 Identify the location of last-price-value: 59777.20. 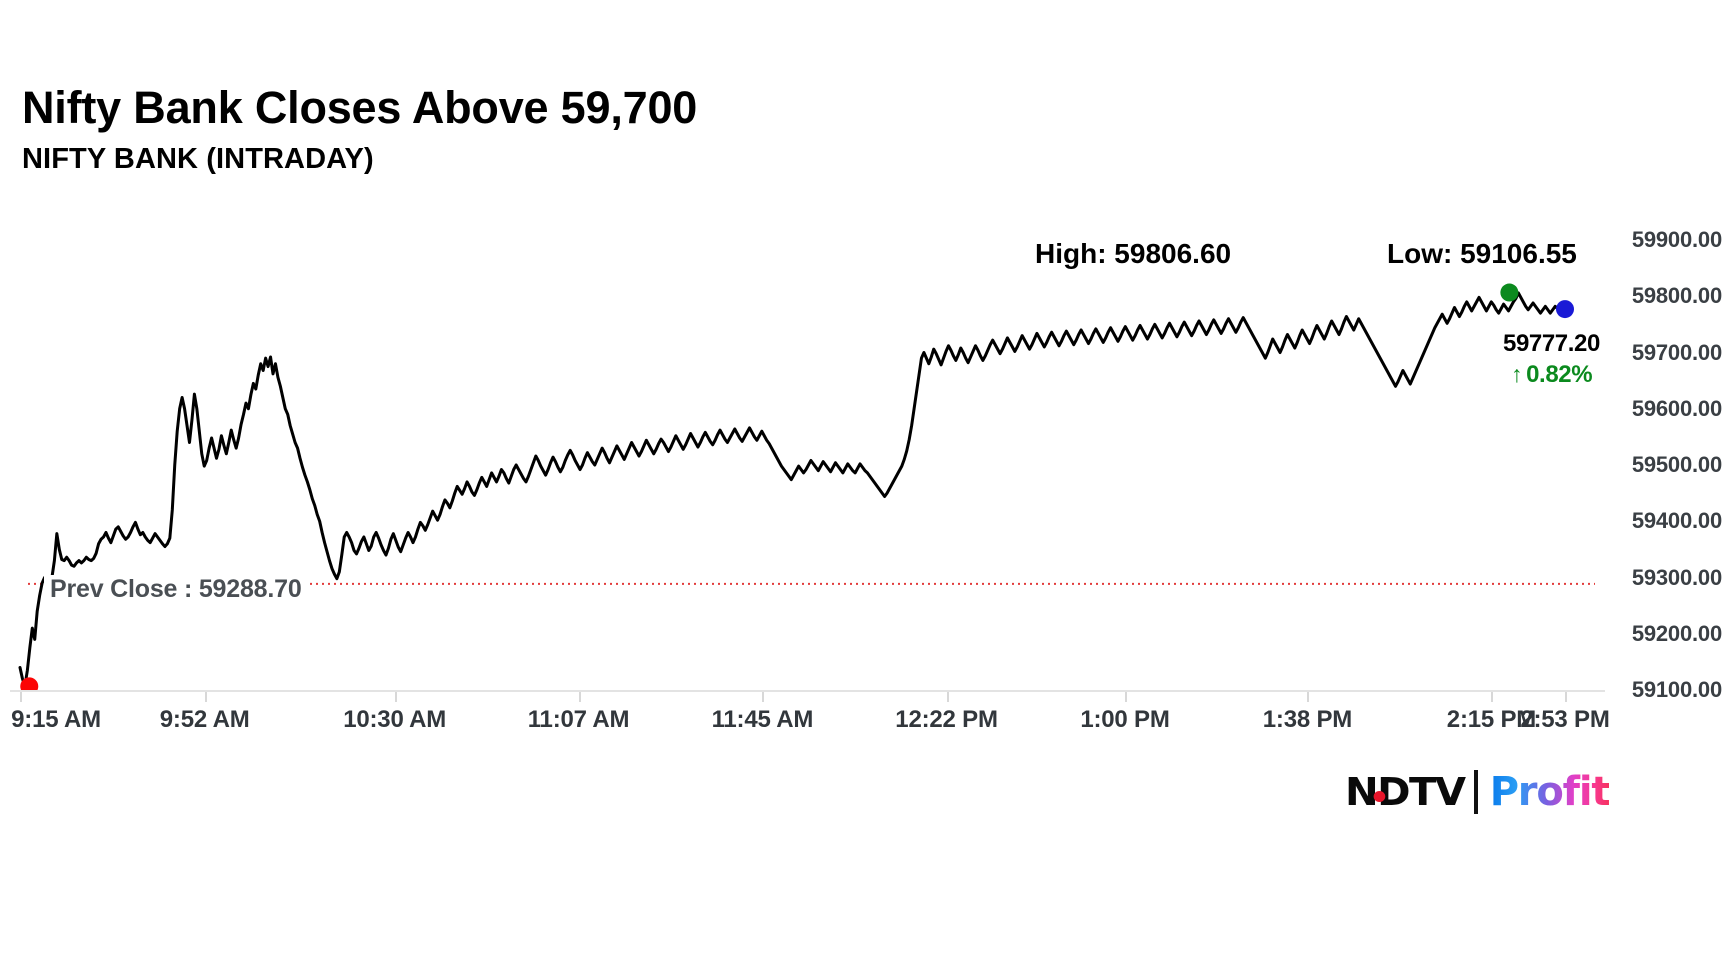
(1551, 343).